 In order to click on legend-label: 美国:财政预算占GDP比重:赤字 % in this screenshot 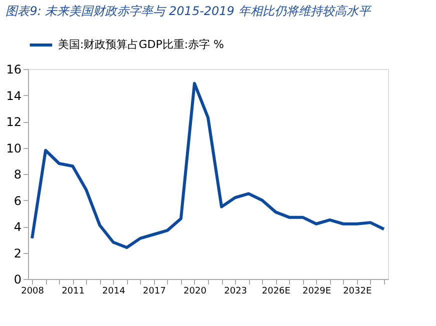, I will do `click(141, 44)`.